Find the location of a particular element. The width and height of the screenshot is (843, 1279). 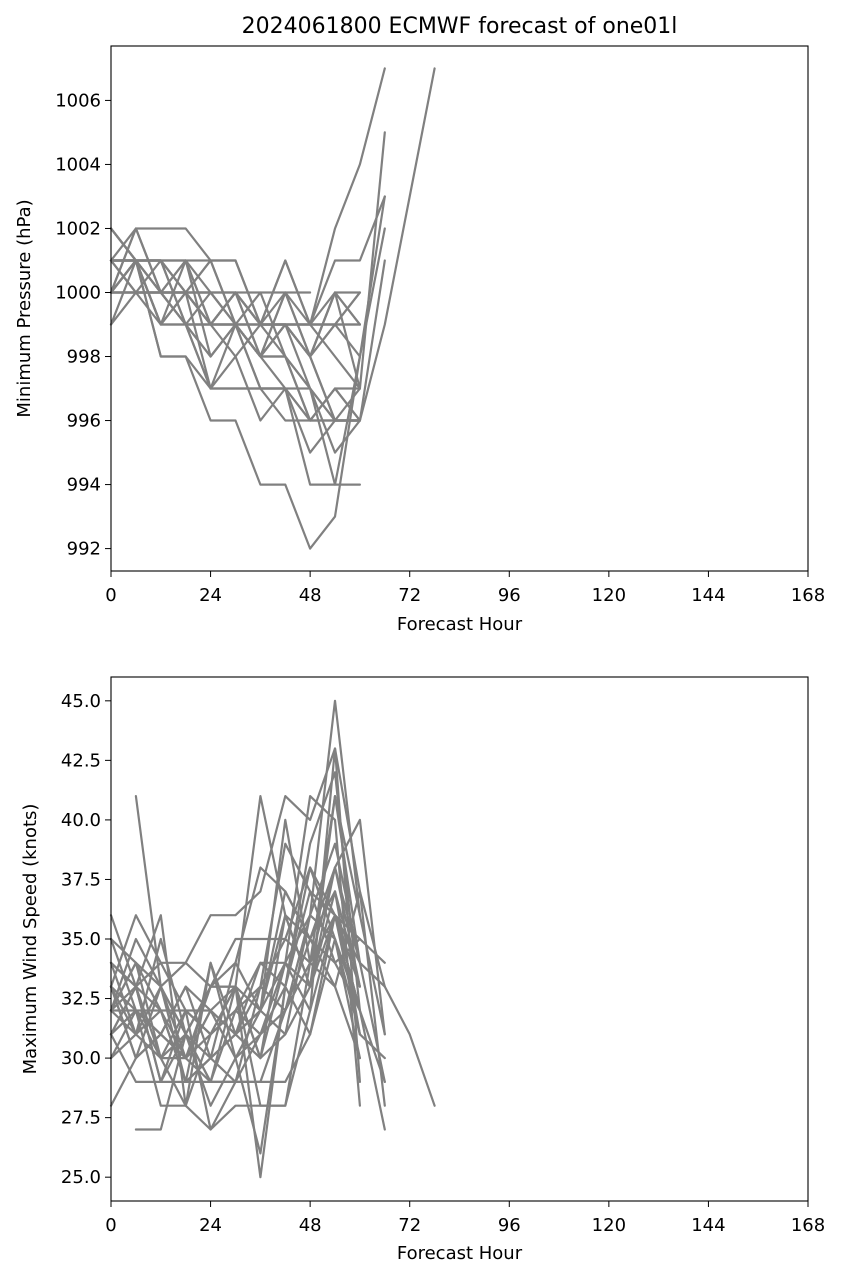

wind-y-tick-label: 37.5 is located at coordinates (81, 879).